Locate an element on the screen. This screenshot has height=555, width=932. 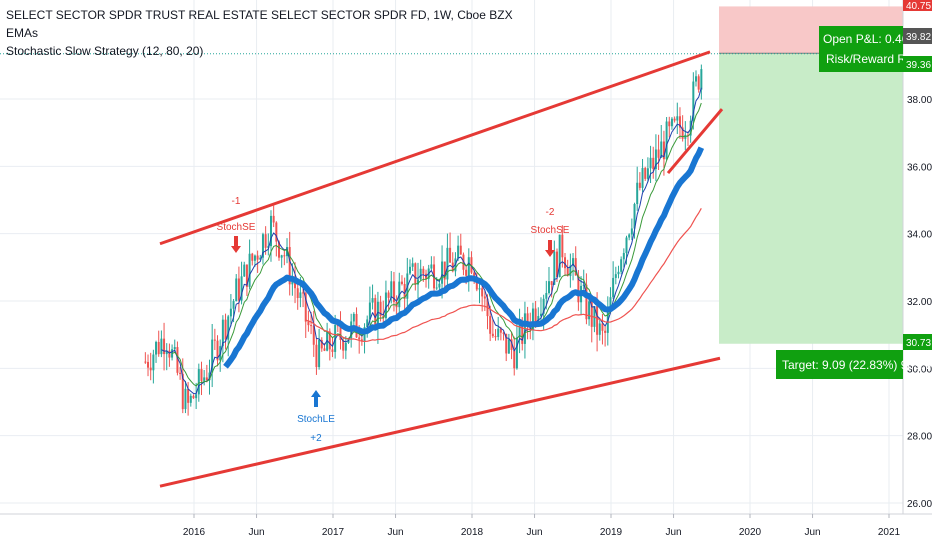
price-tag-last: 39.82 is located at coordinates (918, 37).